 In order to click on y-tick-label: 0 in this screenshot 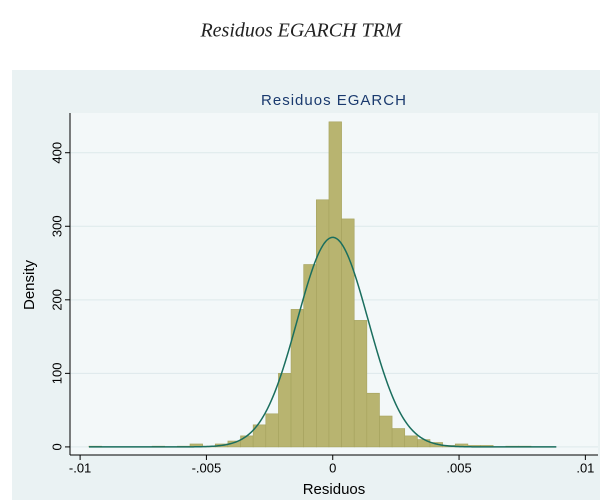, I will do `click(56, 446)`.